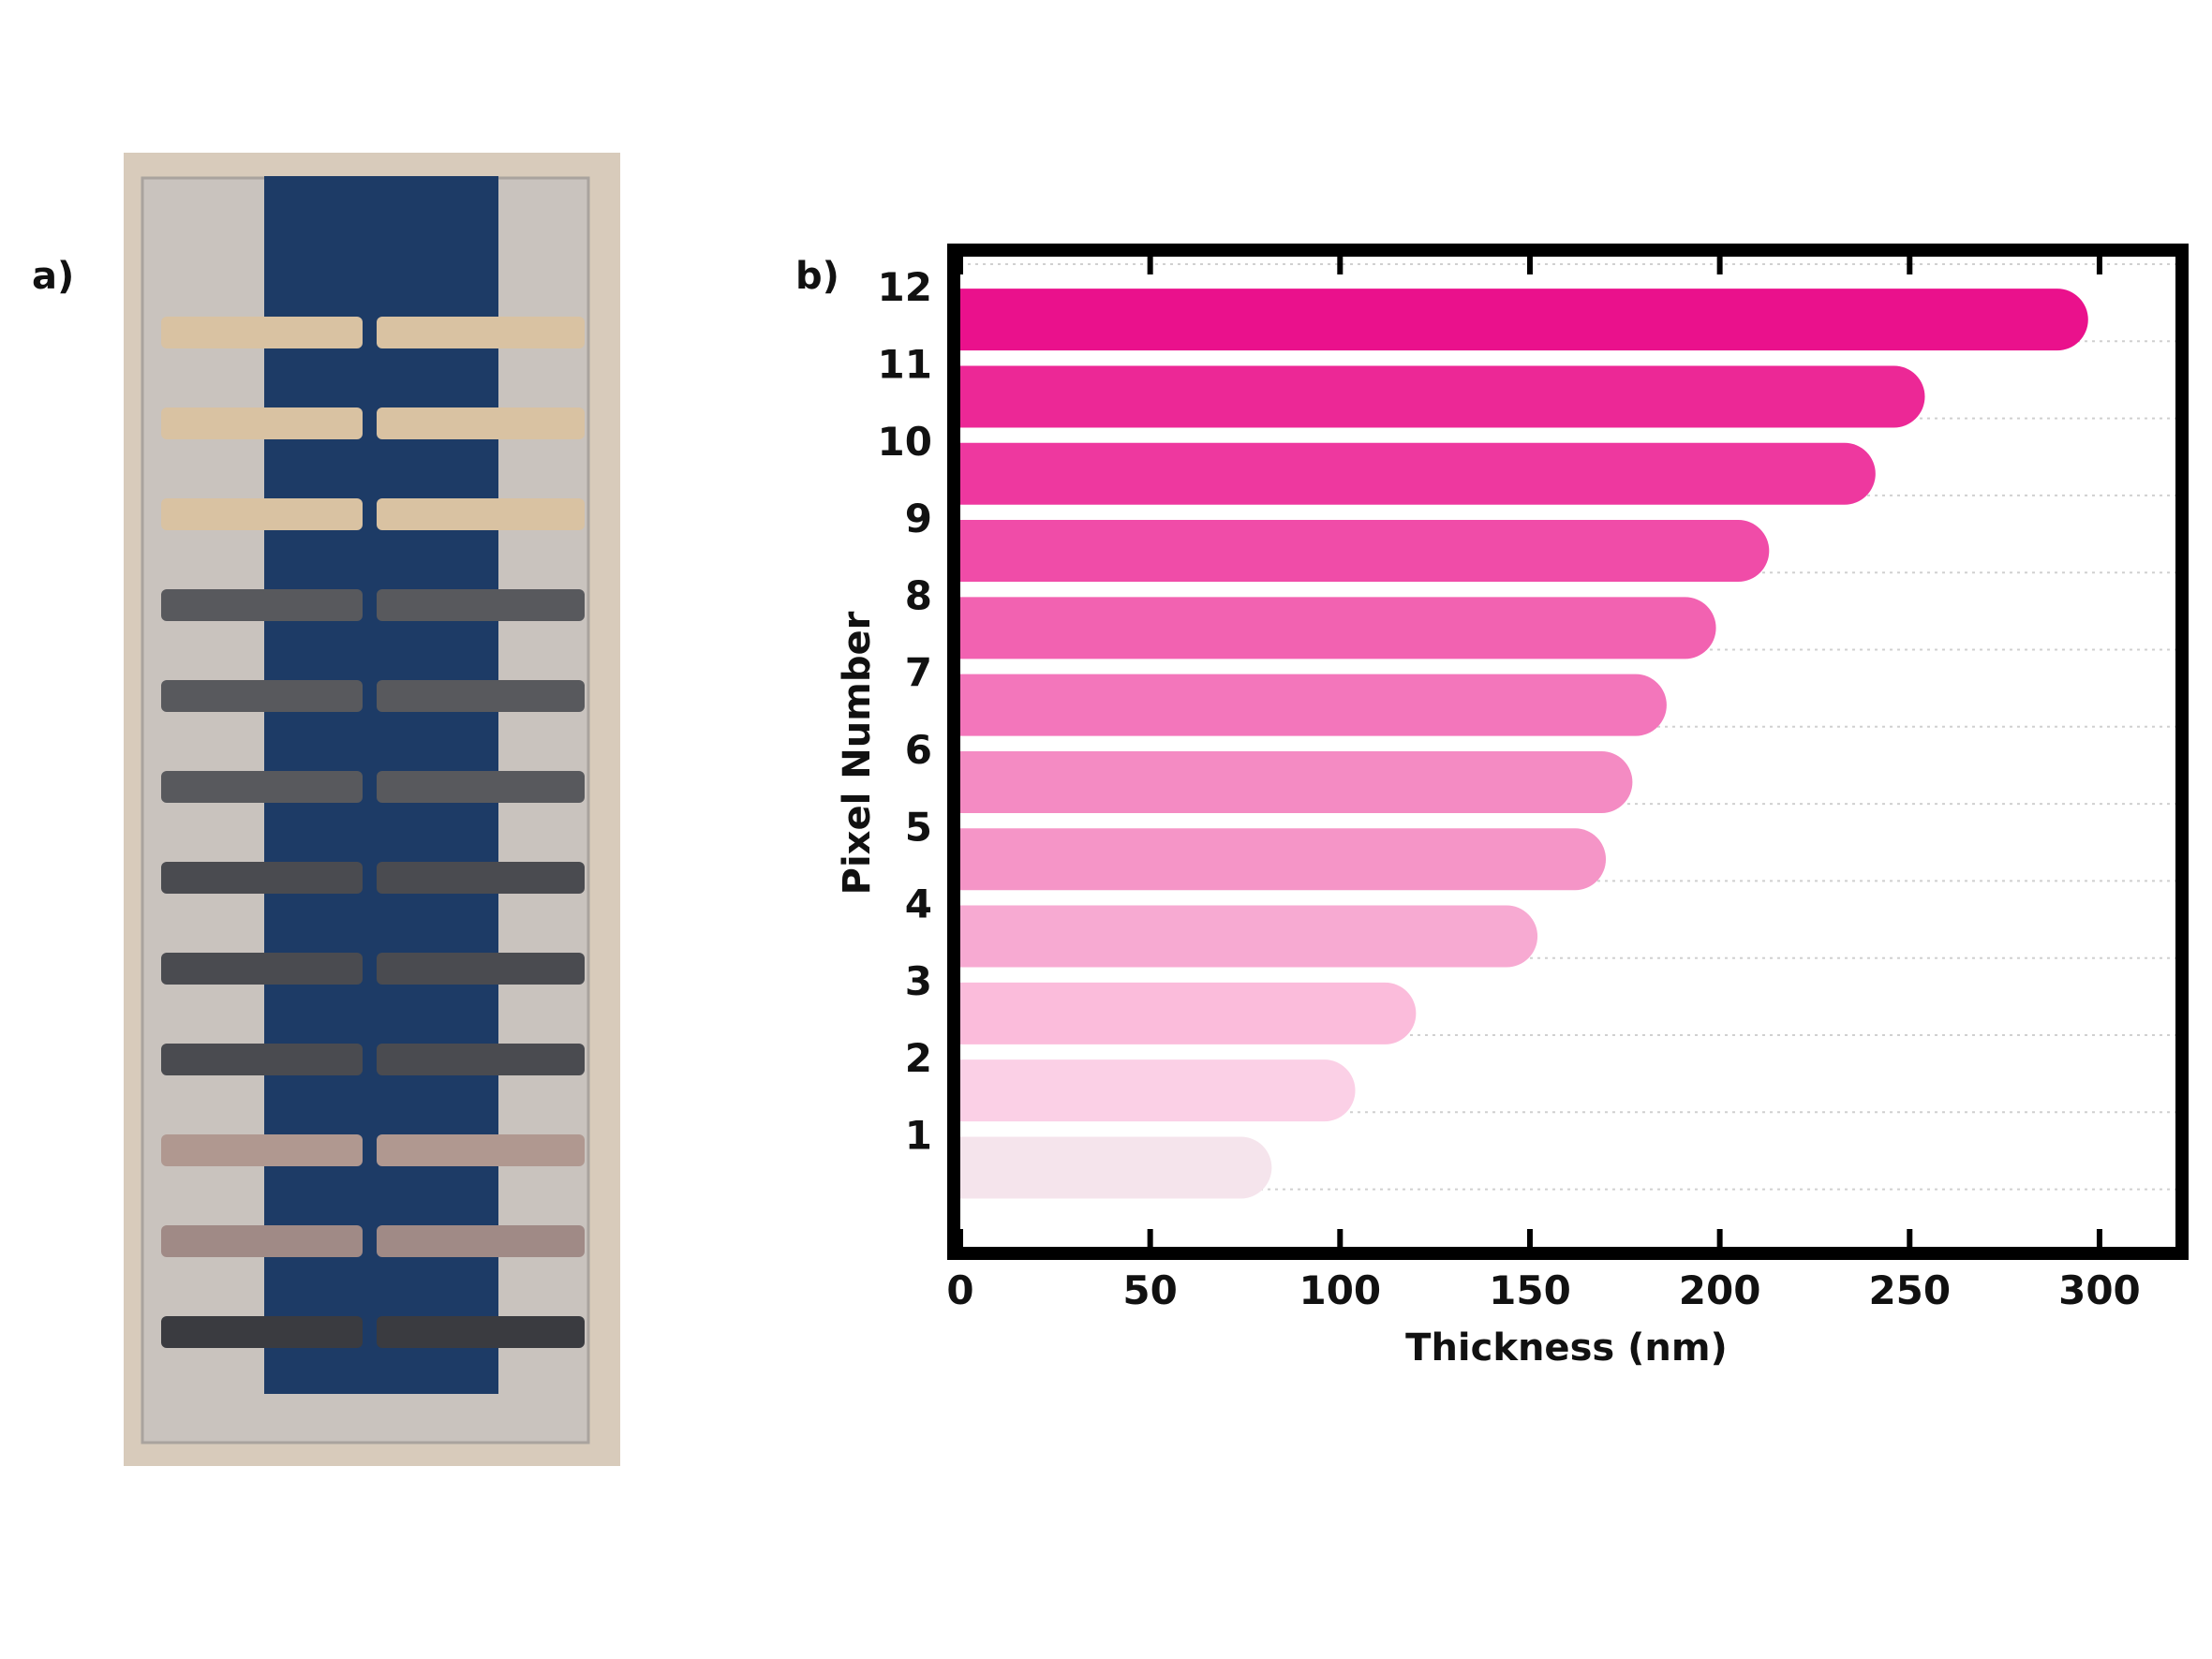  Describe the element at coordinates (918, 673) in the screenshot. I see `y-tick-label: 7` at that location.